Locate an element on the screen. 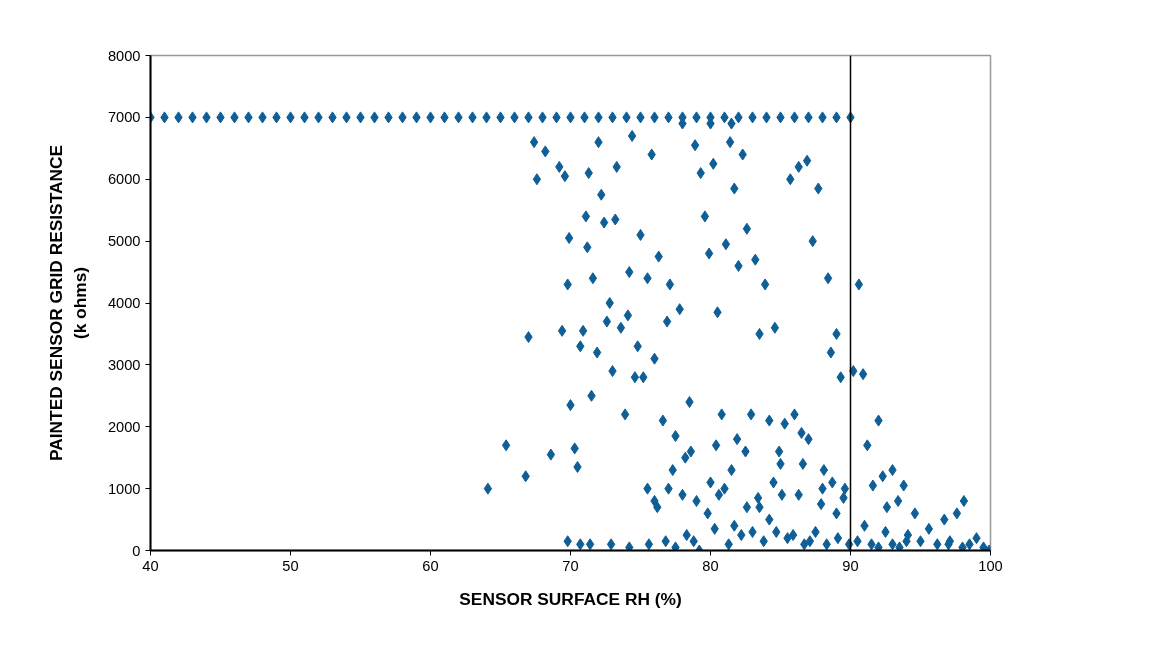  x-tick-label: 60 is located at coordinates (430, 565).